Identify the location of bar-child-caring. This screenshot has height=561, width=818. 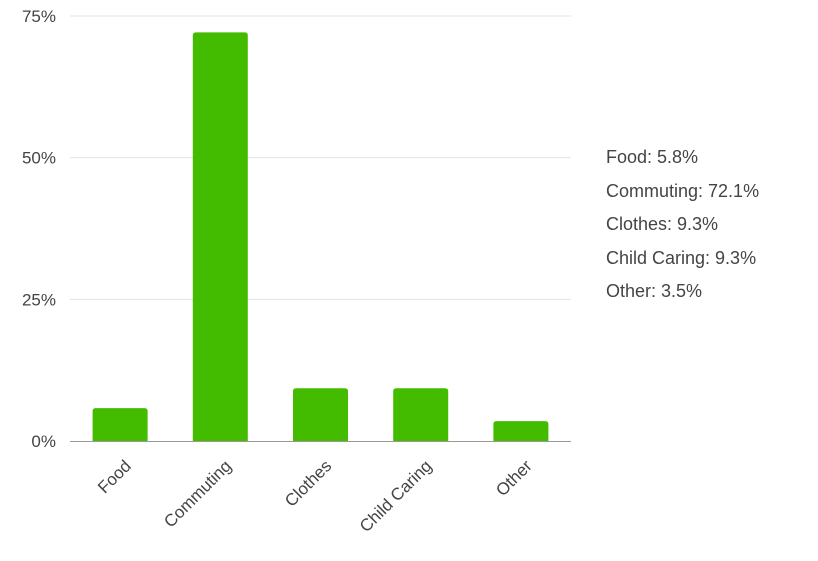
(421, 414).